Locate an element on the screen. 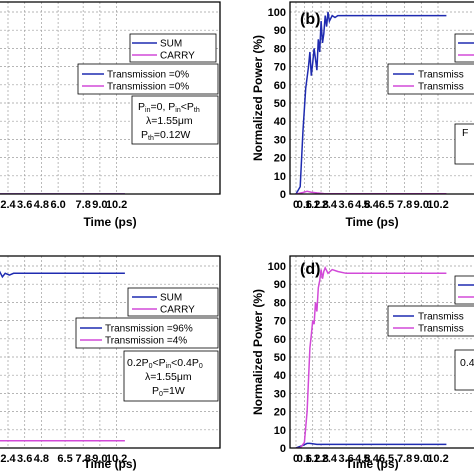  panel-b-ylabel: Normalized Power (%) is located at coordinates (258, 98).